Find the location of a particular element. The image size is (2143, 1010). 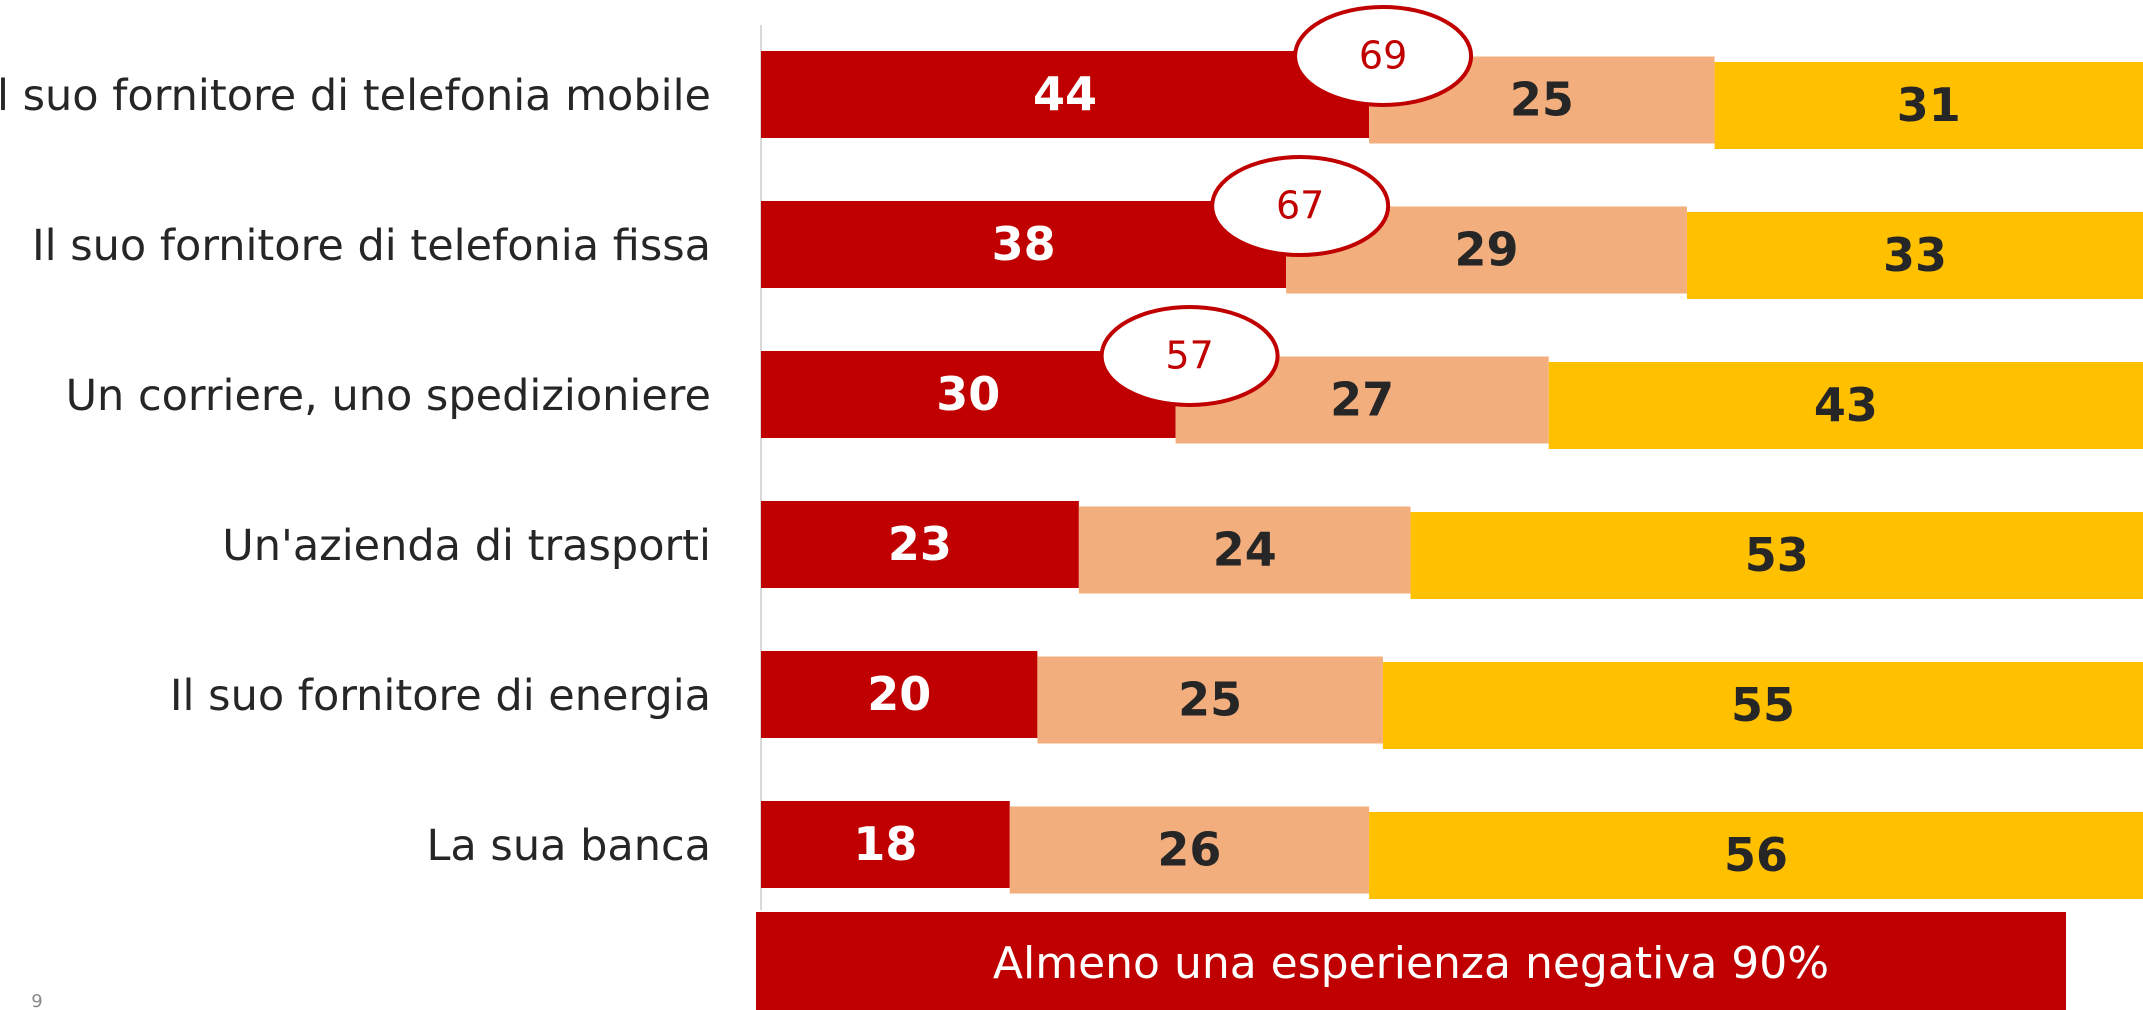

callout-label: 57 is located at coordinates (1189, 356).